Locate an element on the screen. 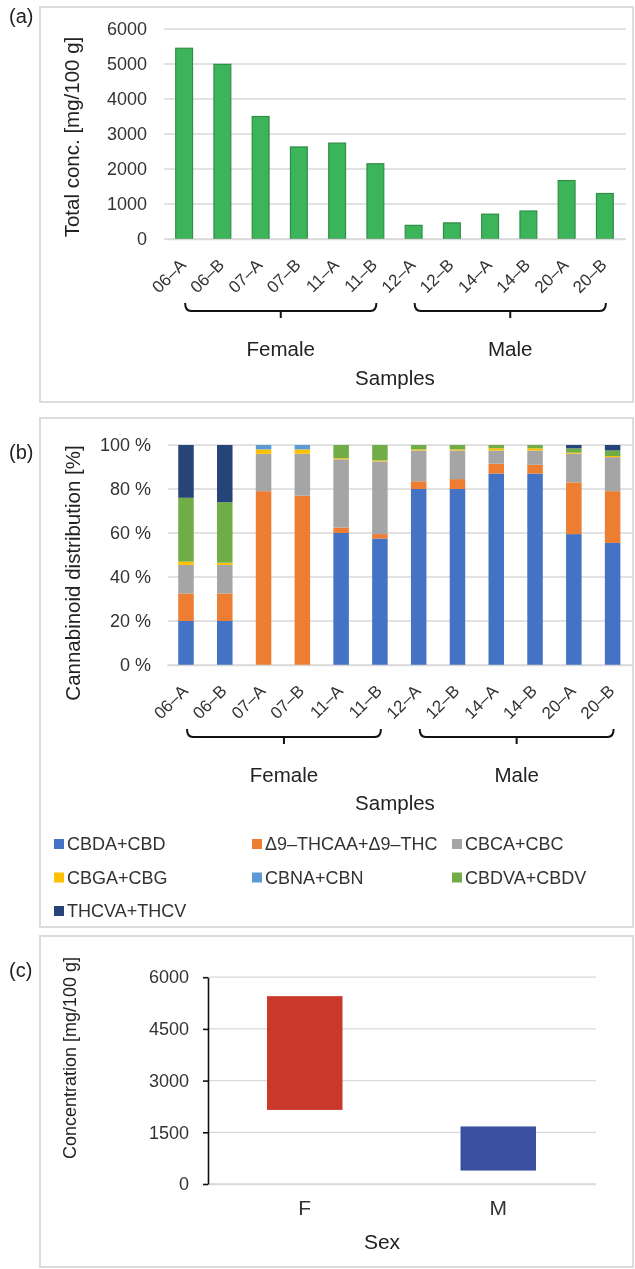 Image resolution: width=635 pixels, height=1269 pixels. legend-label: THCVA+THCV is located at coordinates (127, 911).